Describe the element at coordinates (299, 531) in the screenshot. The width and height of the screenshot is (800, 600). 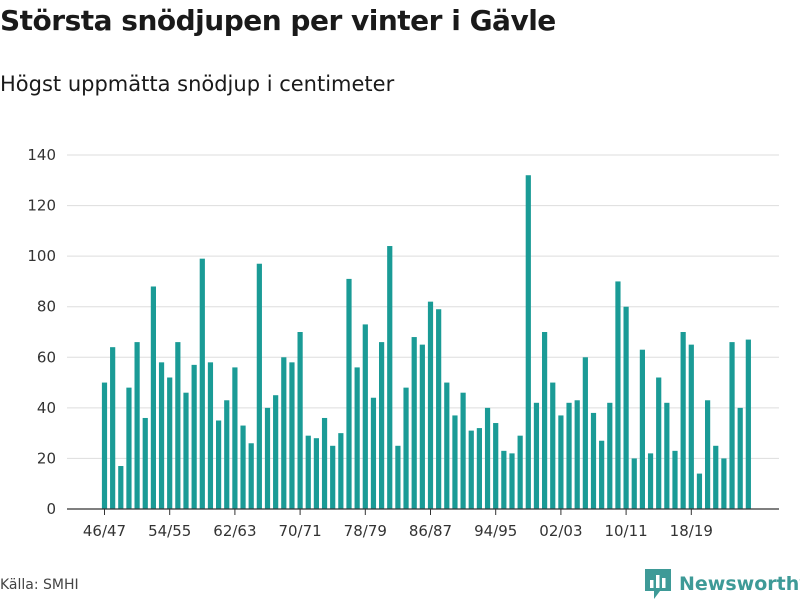
I see `x-tick-label: 70/71` at that location.